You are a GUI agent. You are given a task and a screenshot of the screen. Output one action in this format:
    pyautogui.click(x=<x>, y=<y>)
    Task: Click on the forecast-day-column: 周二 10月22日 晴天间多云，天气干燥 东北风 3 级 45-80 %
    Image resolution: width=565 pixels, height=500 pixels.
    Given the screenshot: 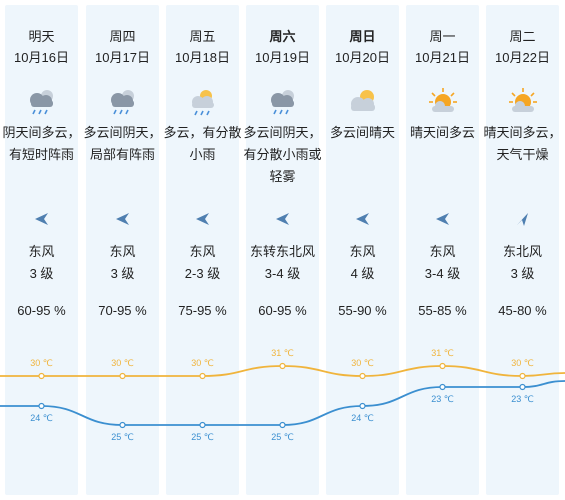 What is the action you would take?
    pyautogui.click(x=522, y=250)
    